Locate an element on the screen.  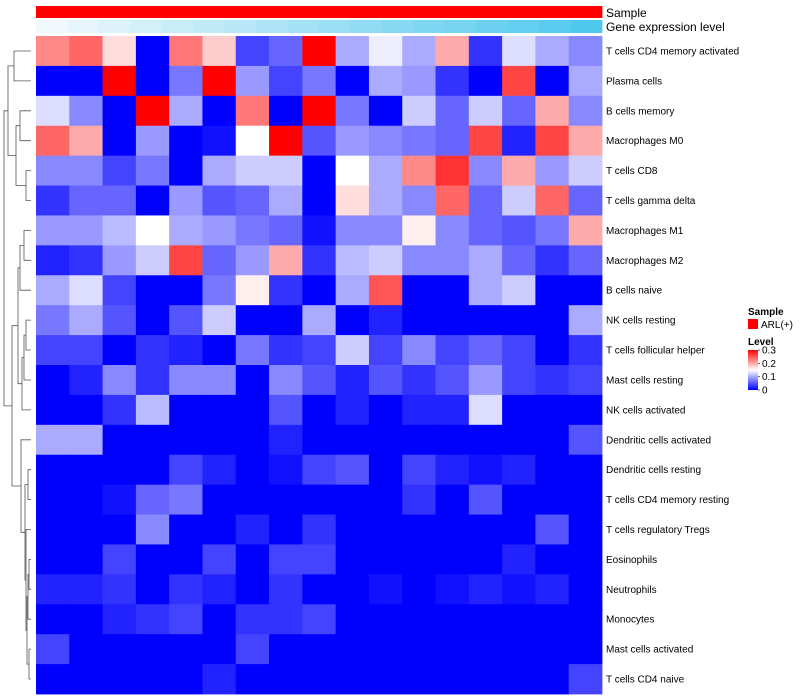
row-label: Dendritic cells resting is located at coordinates (653, 470).